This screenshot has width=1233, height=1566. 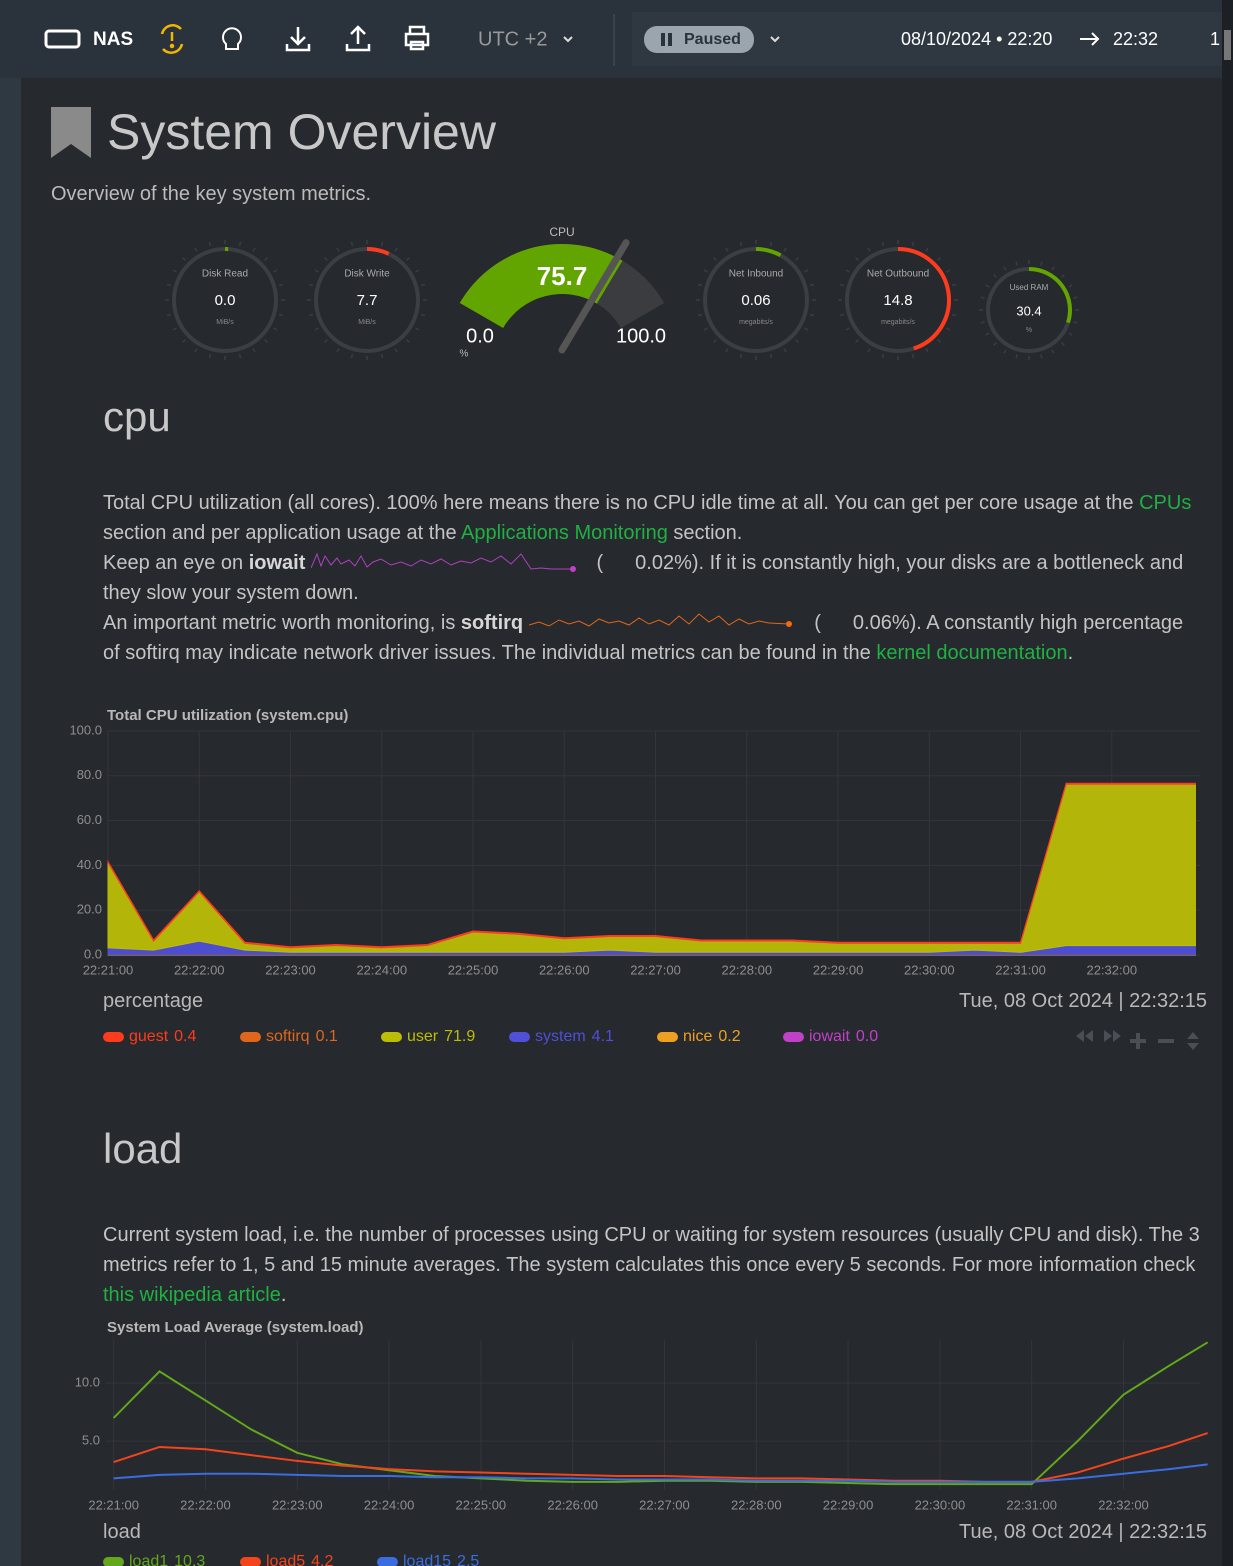 What do you see at coordinates (113, 39) in the screenshot?
I see `node-name: NAS` at bounding box center [113, 39].